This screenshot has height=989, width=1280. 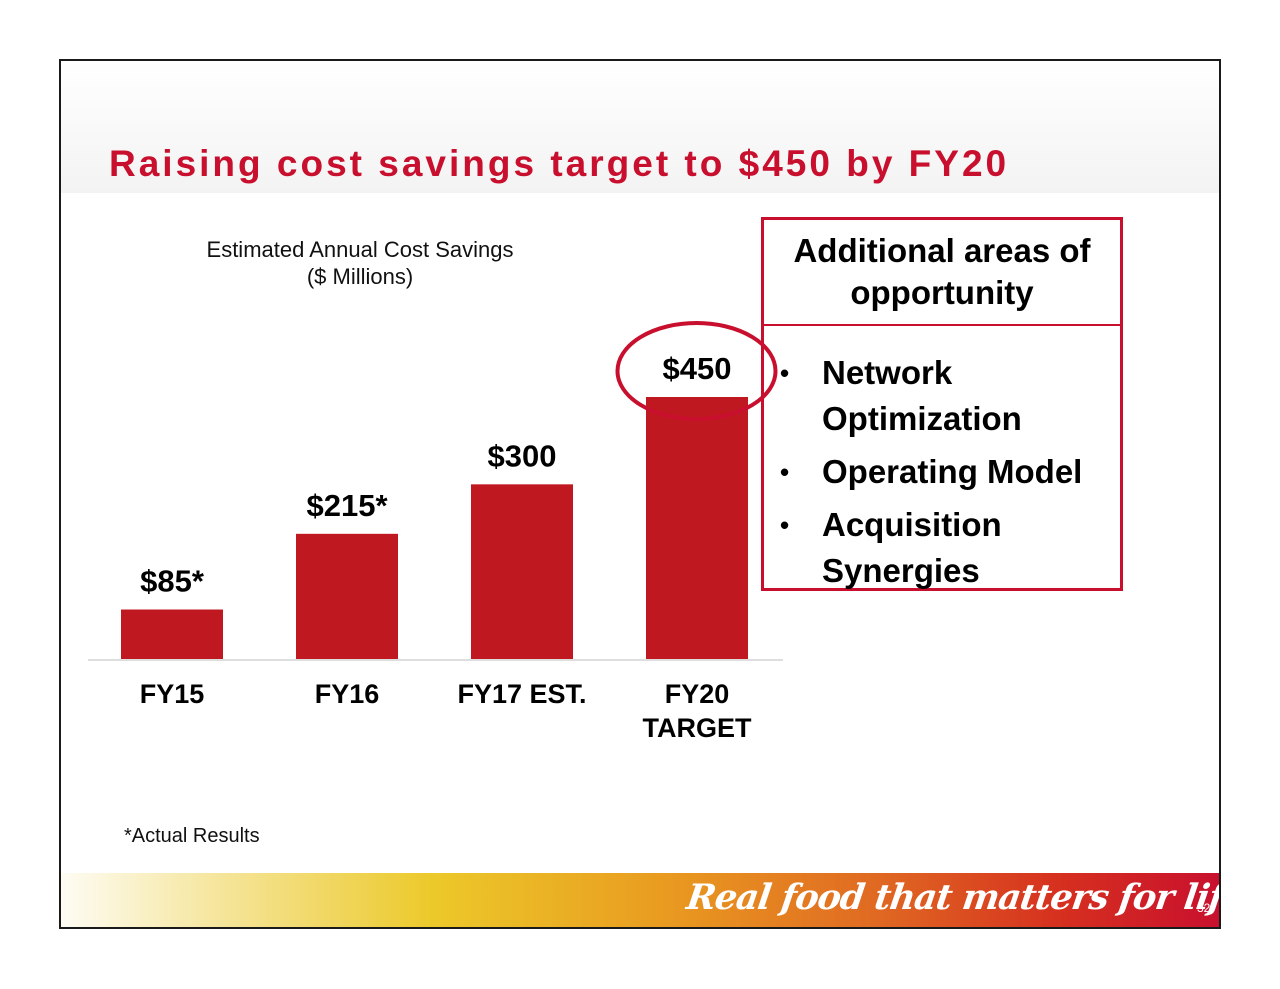 What do you see at coordinates (922, 395) in the screenshot?
I see `callout-item-label: Network Optimization` at bounding box center [922, 395].